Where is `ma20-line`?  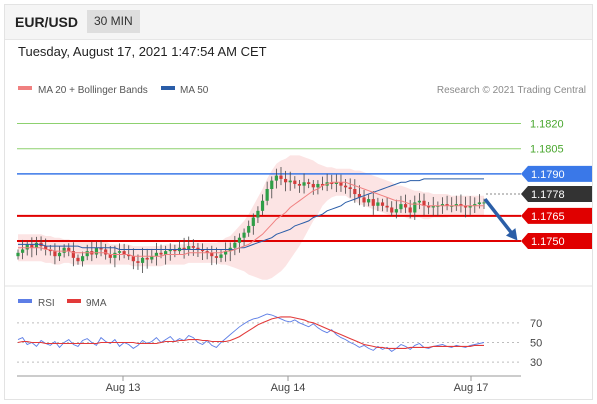
ma20-line is located at coordinates (251, 219).